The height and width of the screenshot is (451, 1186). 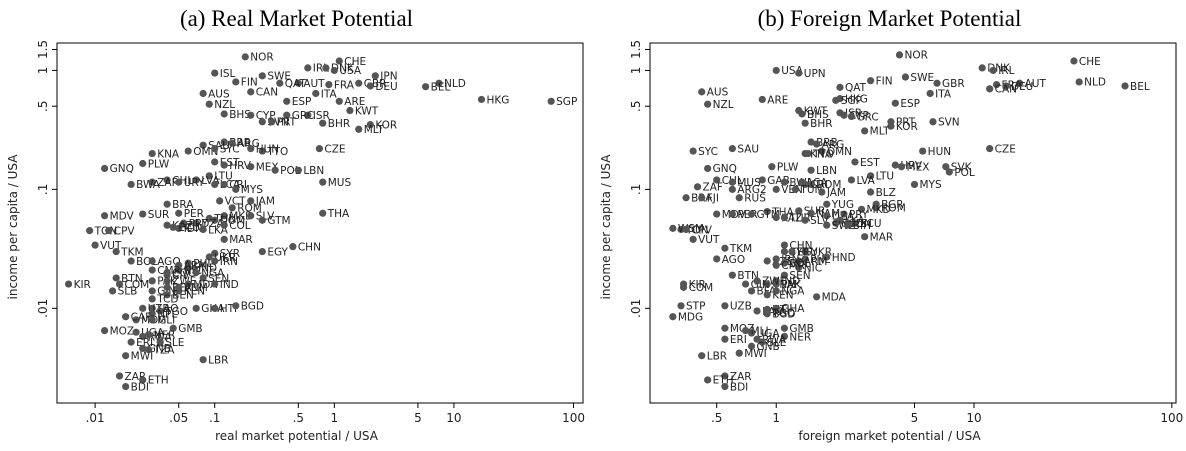 I want to click on point-label: SEN, so click(x=799, y=276).